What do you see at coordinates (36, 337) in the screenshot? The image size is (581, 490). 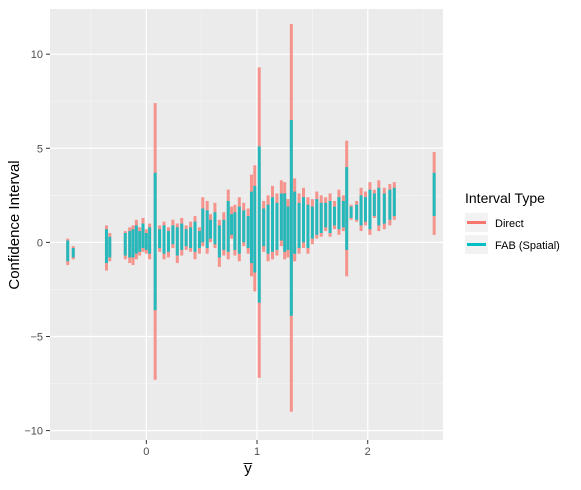 I see `y-tick-label: −5` at bounding box center [36, 337].